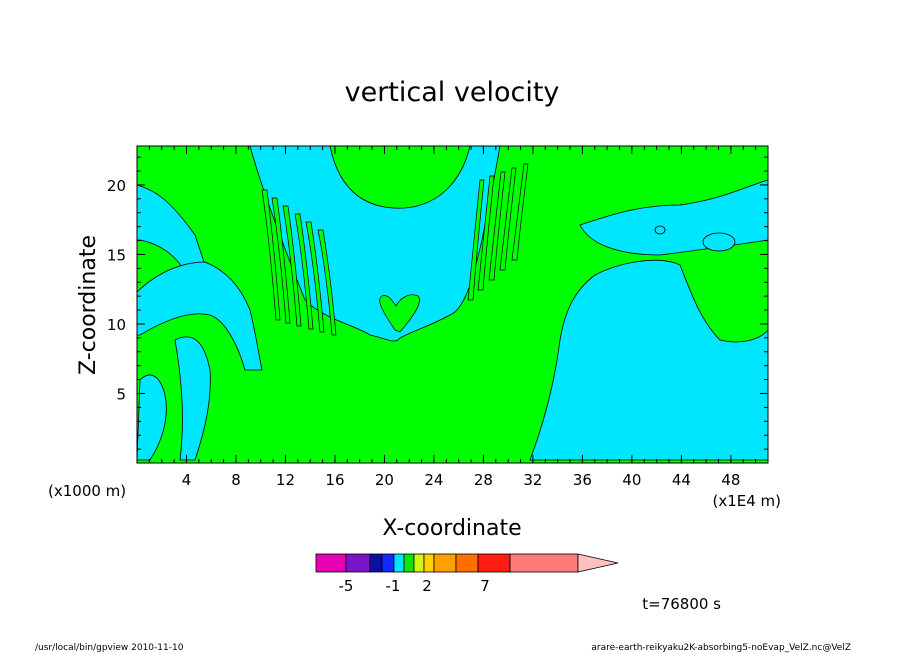 This screenshot has height=654, width=904. Describe the element at coordinates (532, 480) in the screenshot. I see `x-tick-label: 32` at that location.